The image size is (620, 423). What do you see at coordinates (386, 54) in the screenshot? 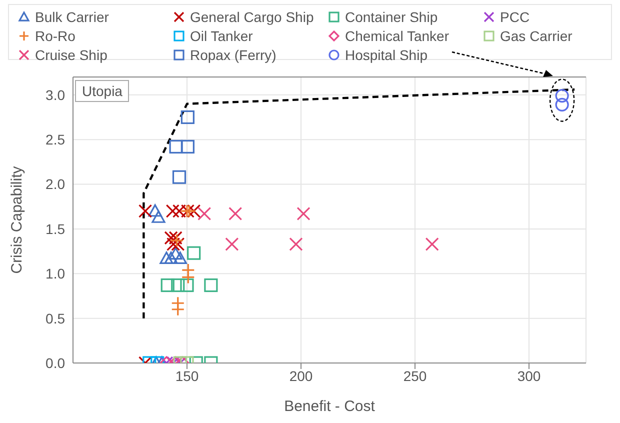
I see `legend-label: Hospital Ship` at bounding box center [386, 54].